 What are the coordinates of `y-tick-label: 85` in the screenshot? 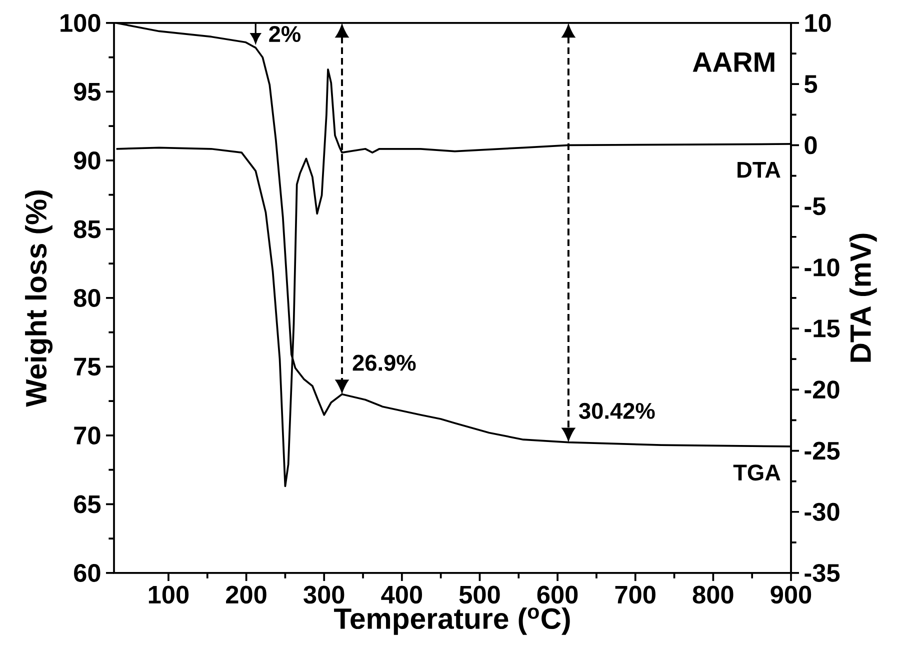 It's located at (87, 229).